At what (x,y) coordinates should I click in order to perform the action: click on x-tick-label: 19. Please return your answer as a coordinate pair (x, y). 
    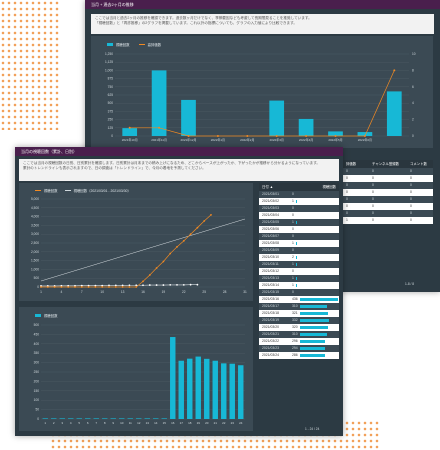
    Looking at the image, I should click on (199, 423).